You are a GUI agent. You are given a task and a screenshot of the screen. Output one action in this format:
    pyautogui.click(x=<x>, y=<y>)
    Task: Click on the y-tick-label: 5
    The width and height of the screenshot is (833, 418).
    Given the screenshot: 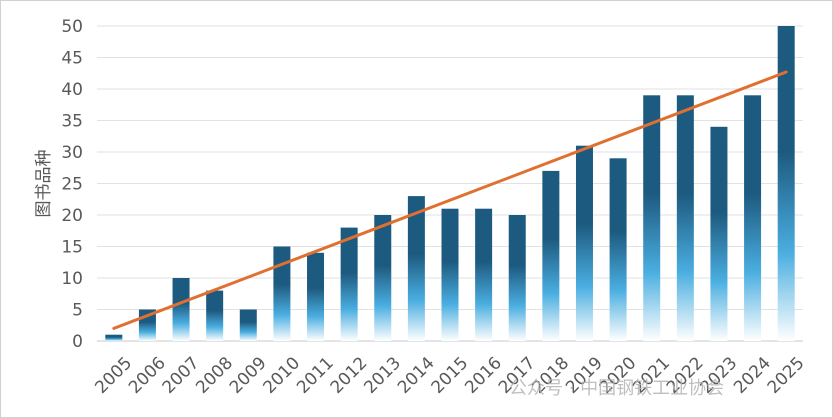 What is the action you would take?
    pyautogui.click(x=77, y=311)
    